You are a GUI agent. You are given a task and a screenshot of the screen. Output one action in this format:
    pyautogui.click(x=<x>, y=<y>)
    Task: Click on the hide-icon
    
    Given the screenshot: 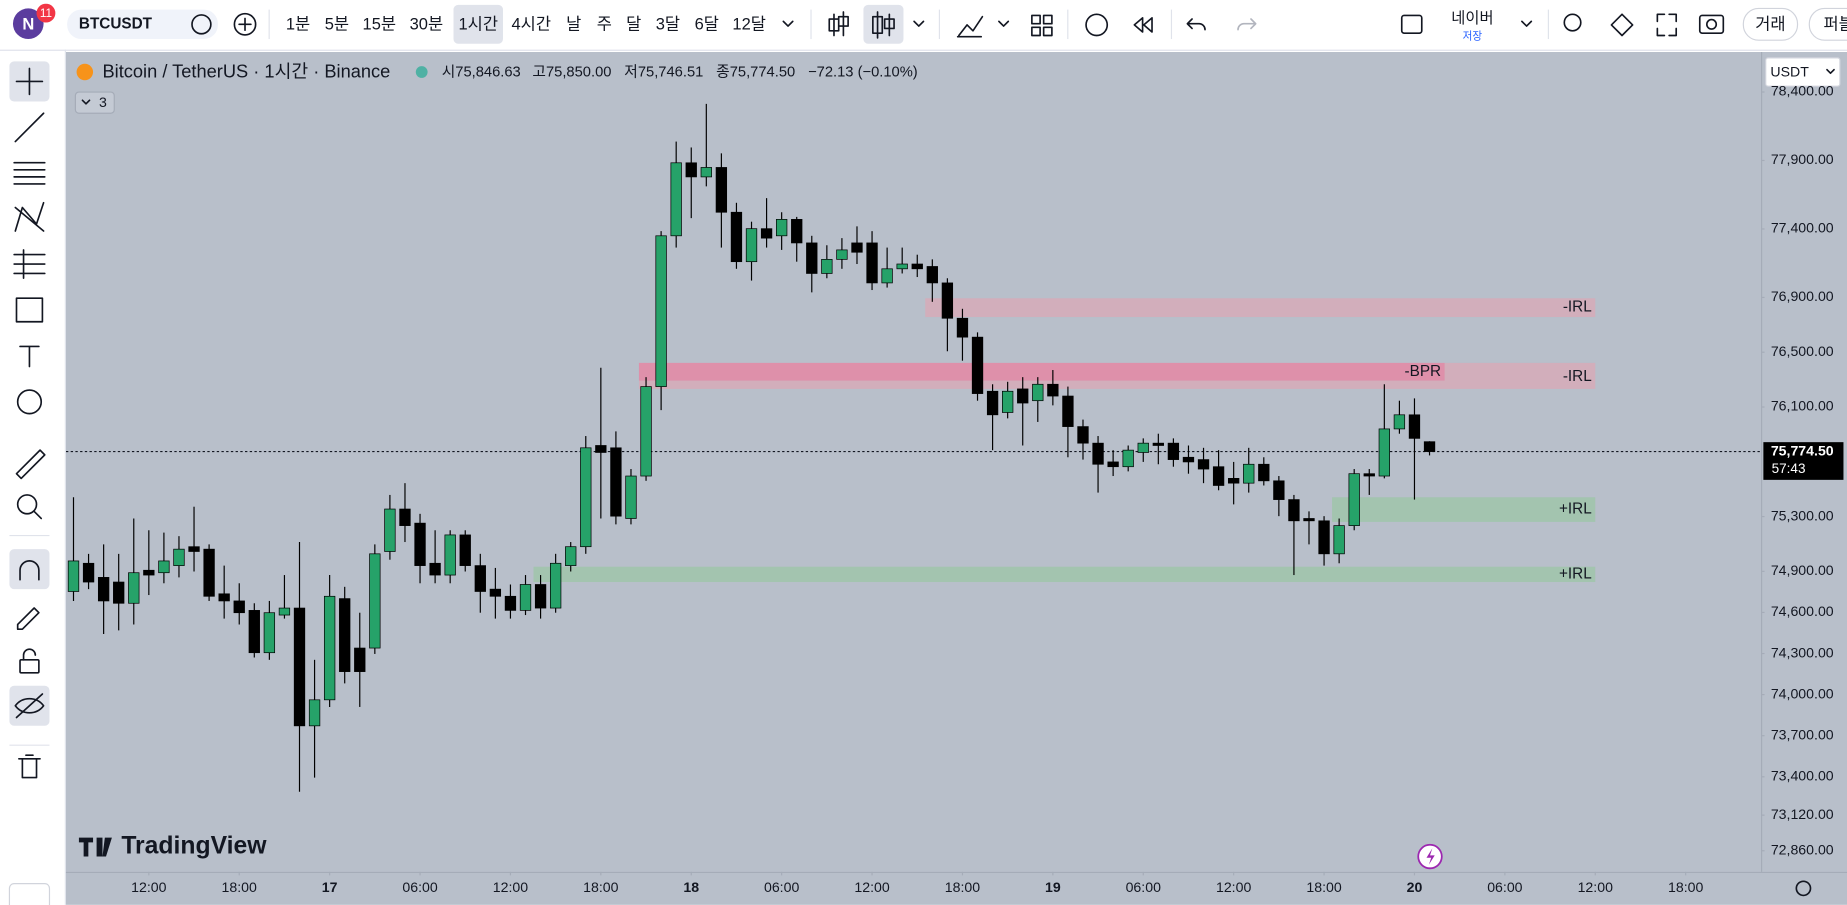 What is the action you would take?
    pyautogui.click(x=29, y=706)
    